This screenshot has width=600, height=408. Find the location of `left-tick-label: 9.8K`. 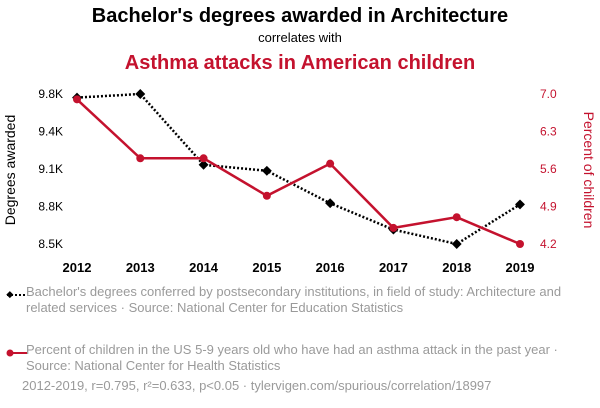

left-tick-label: 9.8K is located at coordinates (50, 94).